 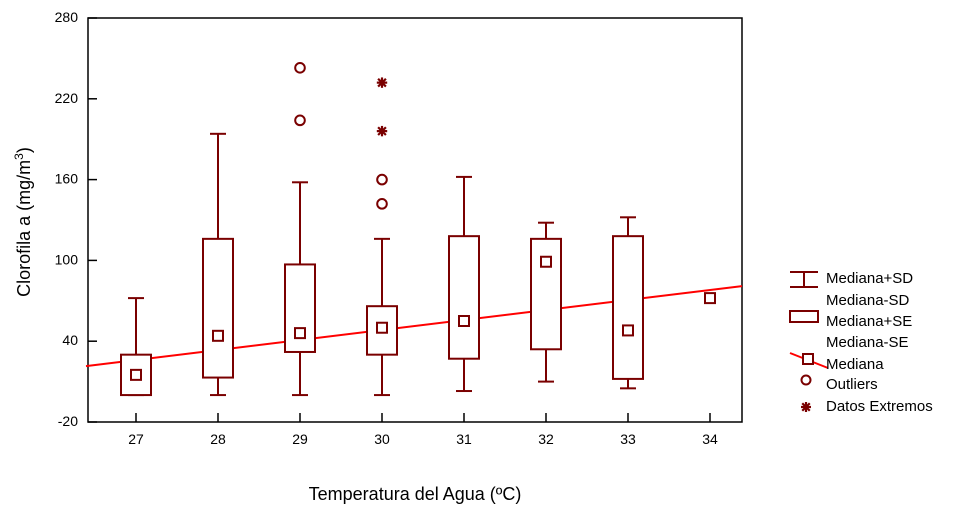 I want to click on y-axis-label-group: Clorofila a (mg/m3), so click(x=23, y=222).